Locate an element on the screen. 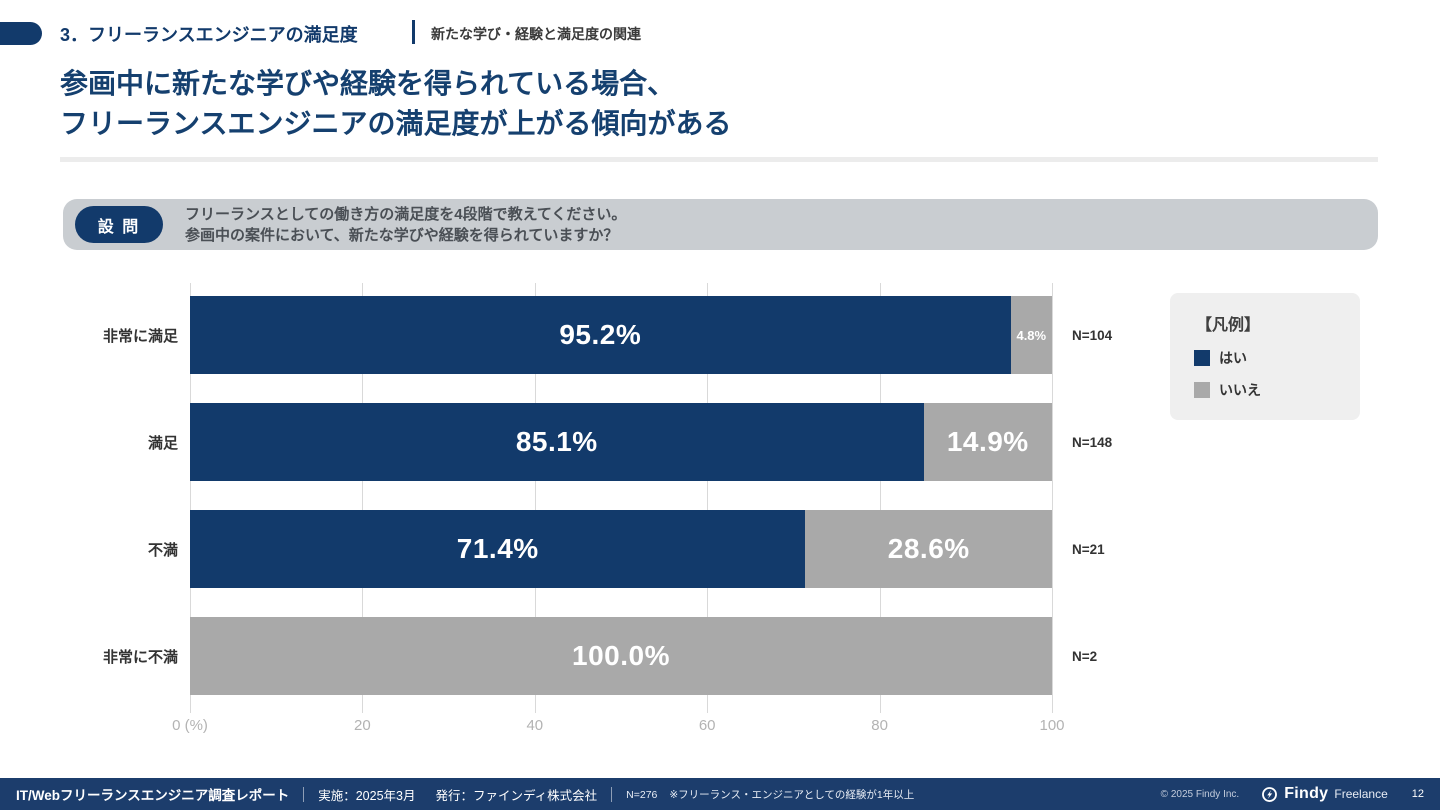  bar-row: 不満 71.4% 28.6% N=21 is located at coordinates (610, 549).